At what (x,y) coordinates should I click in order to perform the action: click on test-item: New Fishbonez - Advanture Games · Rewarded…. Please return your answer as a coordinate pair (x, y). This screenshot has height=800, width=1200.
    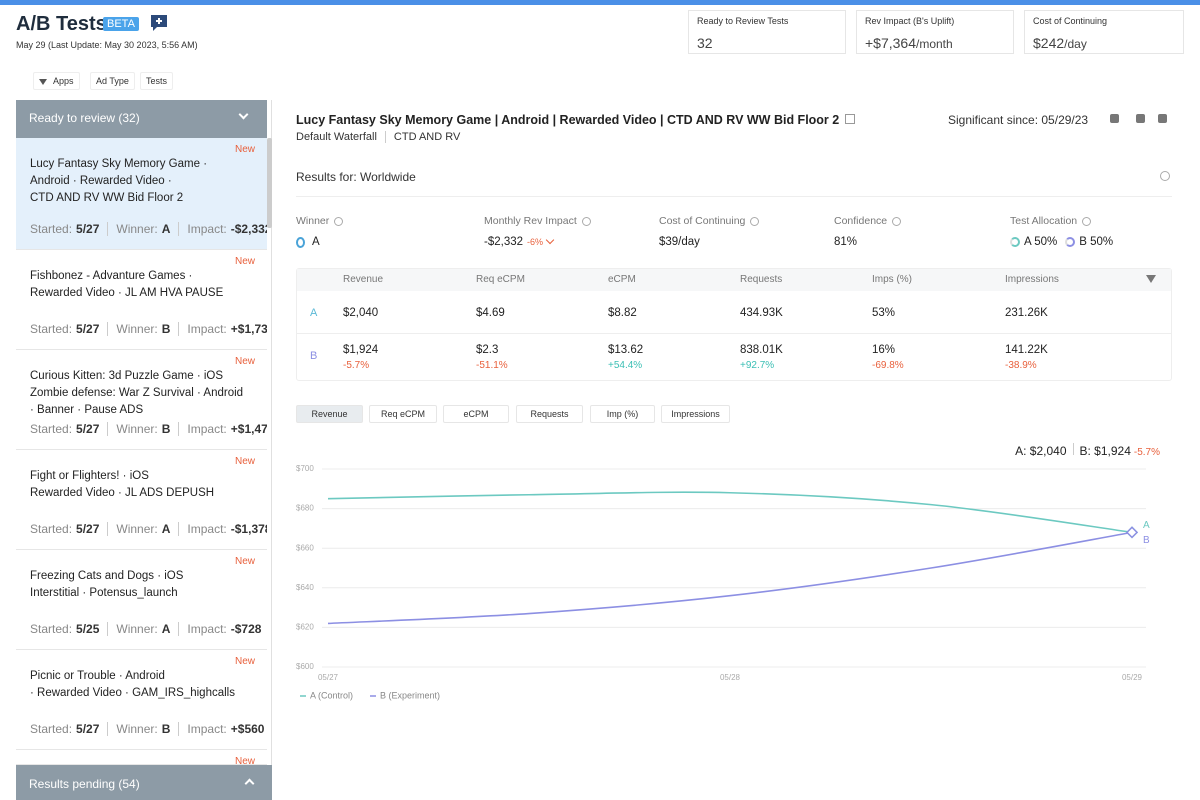
    Looking at the image, I should click on (141, 300).